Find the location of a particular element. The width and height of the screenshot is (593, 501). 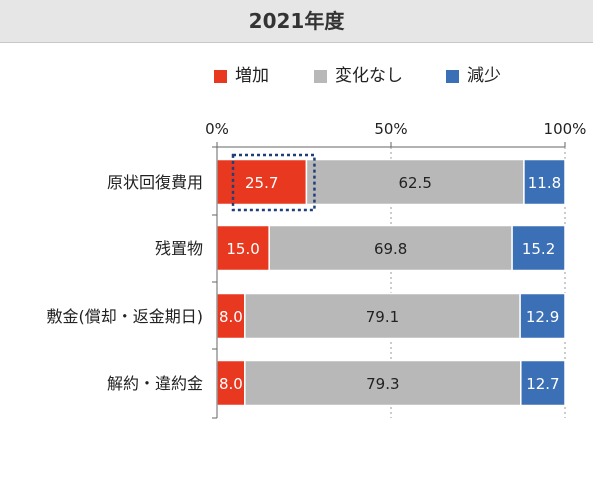

chart-title: 2021年度 is located at coordinates (296, 21).